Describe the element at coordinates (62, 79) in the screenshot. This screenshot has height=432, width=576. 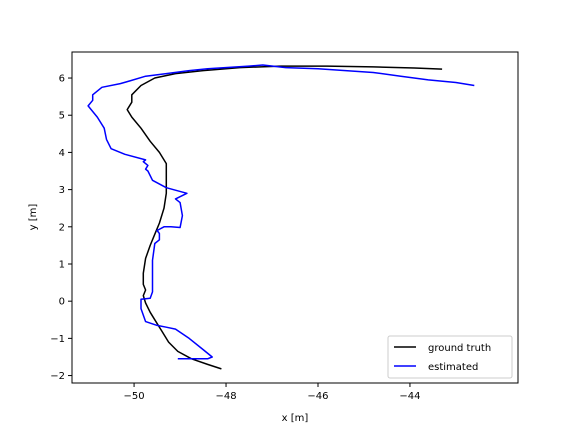
I see `y-tick-label: 6` at that location.